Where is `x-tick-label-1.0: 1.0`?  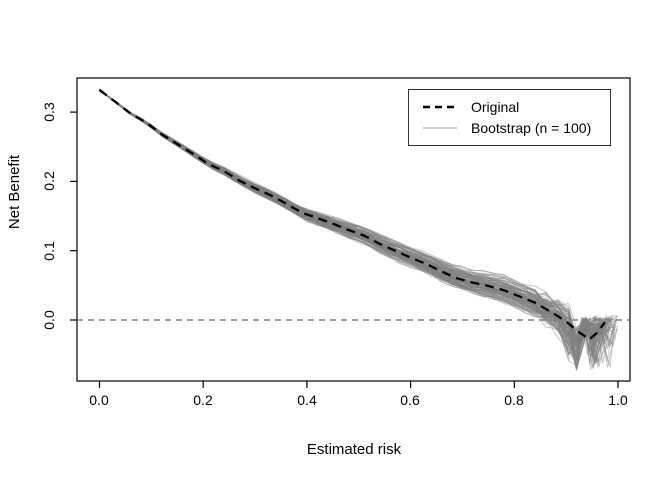 x-tick-label-1.0: 1.0 is located at coordinates (618, 400).